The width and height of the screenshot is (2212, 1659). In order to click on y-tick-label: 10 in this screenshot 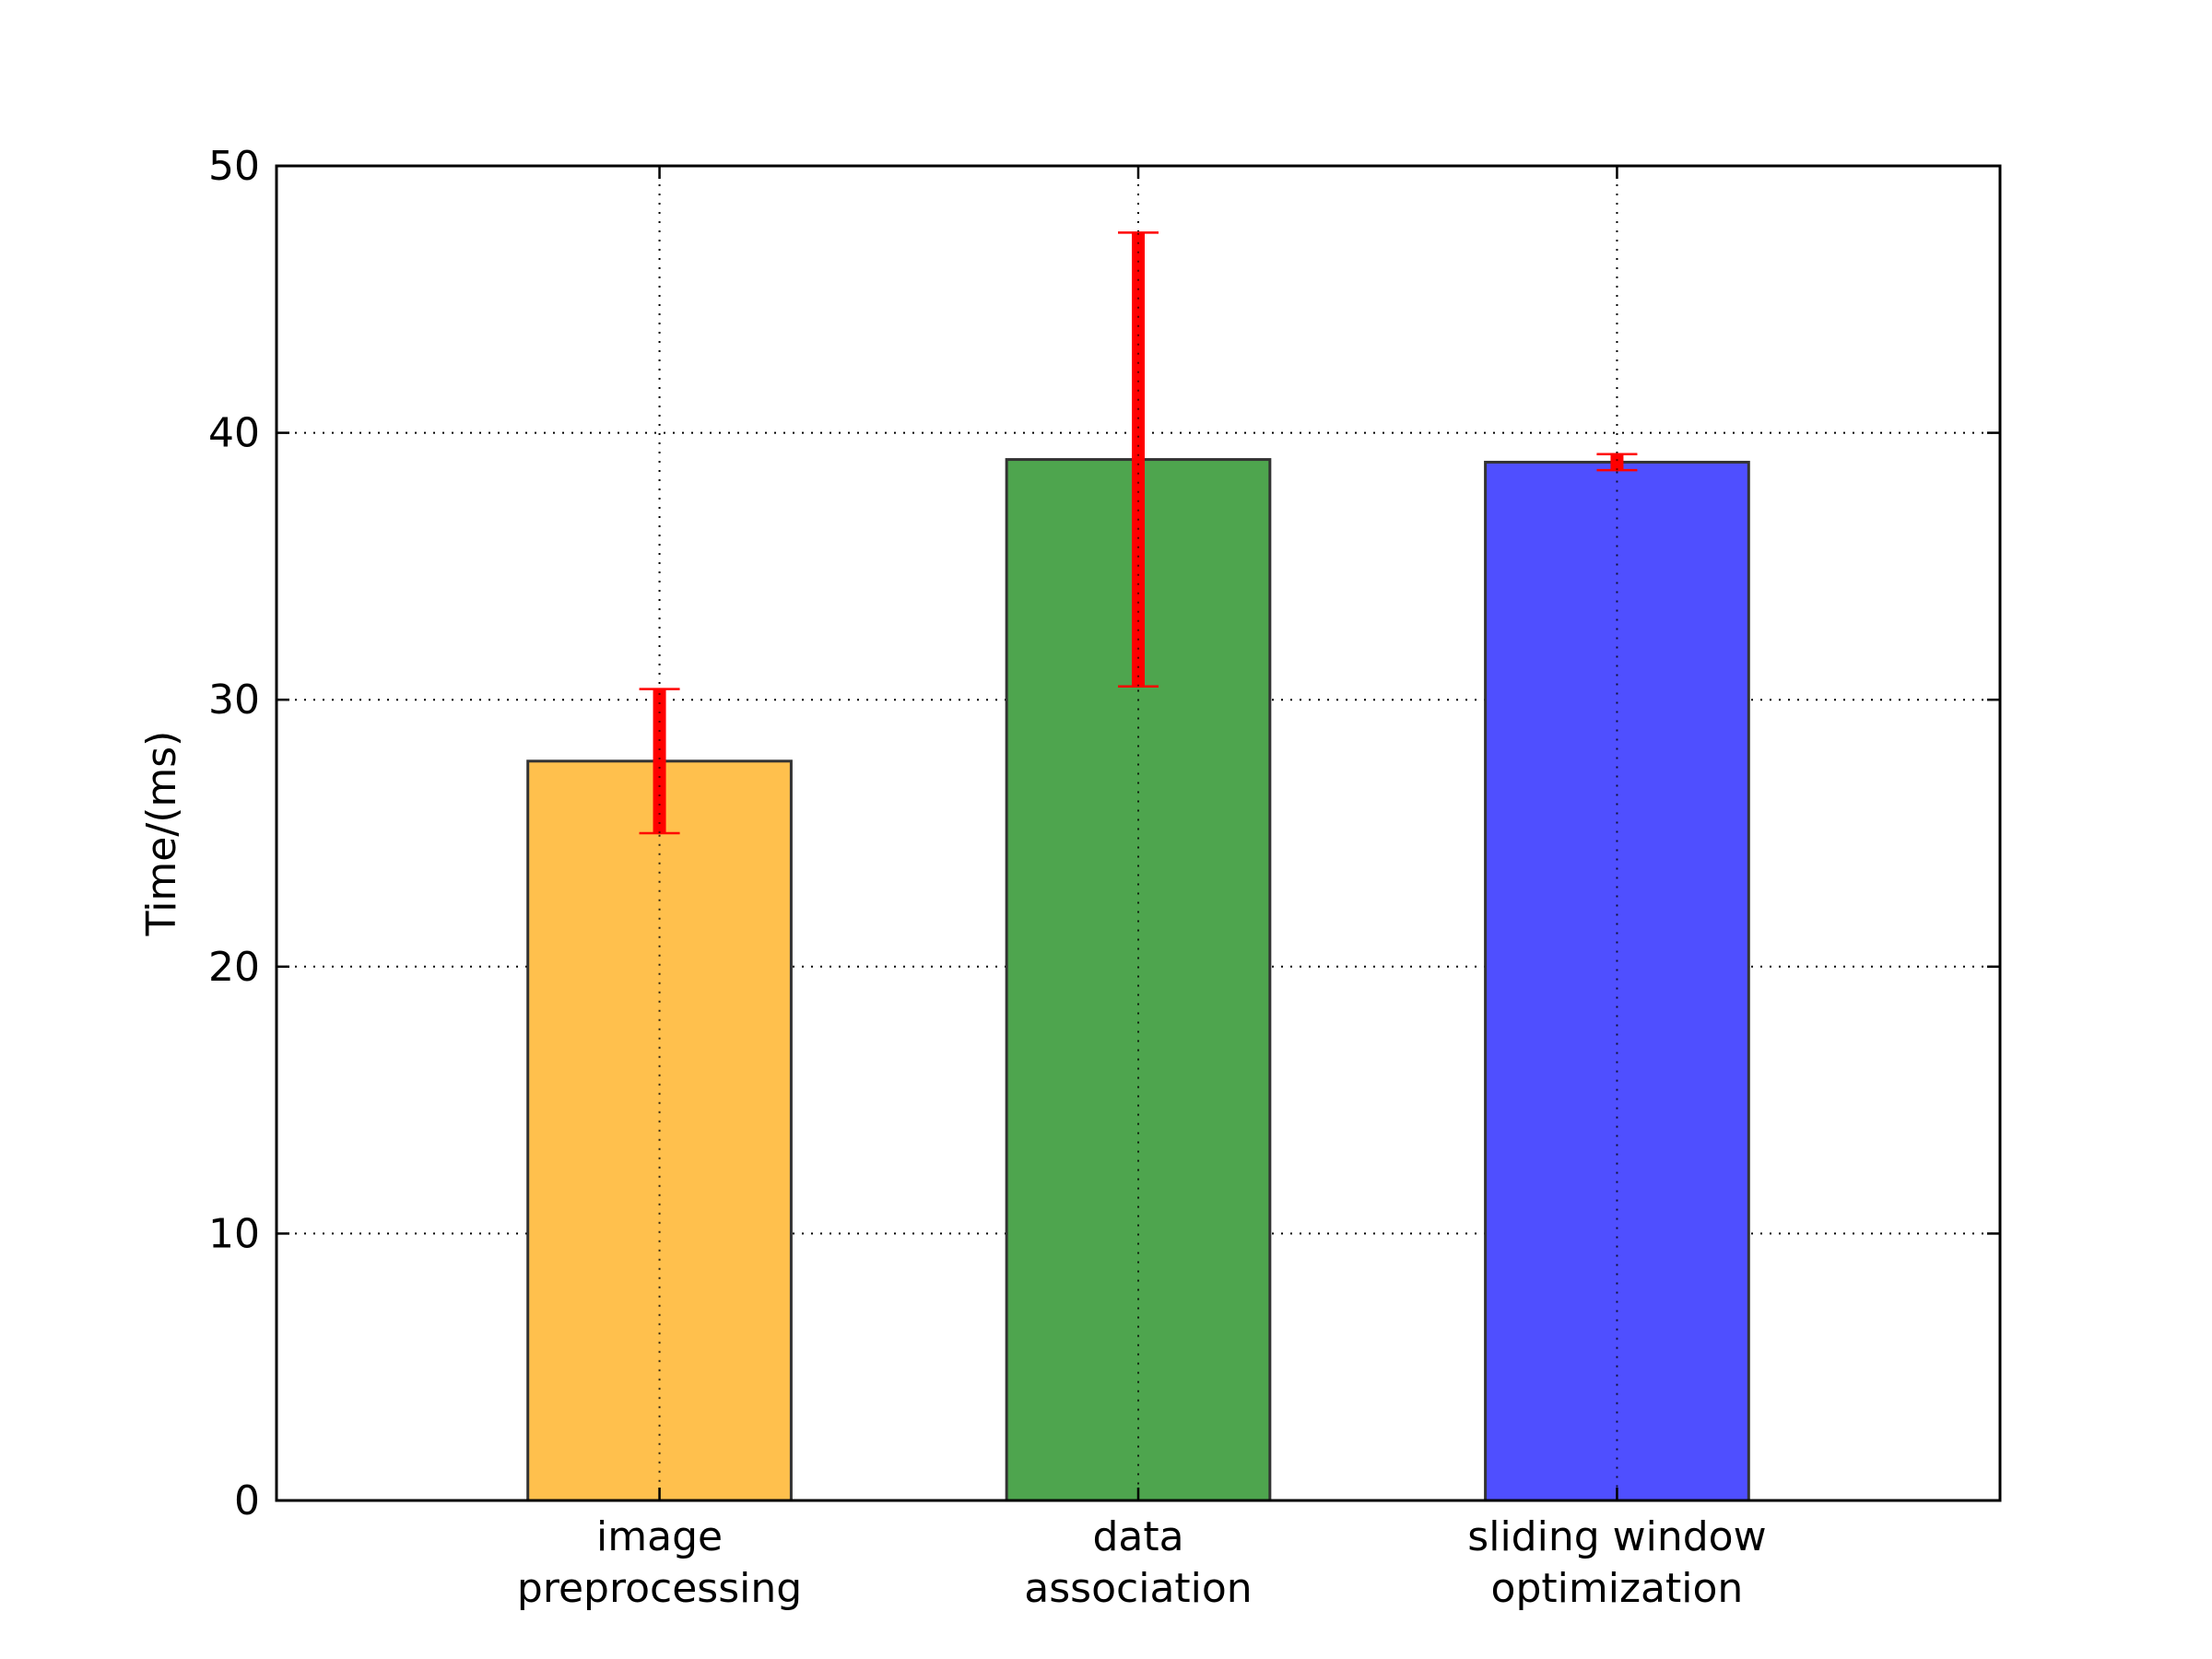, I will do `click(234, 1233)`.